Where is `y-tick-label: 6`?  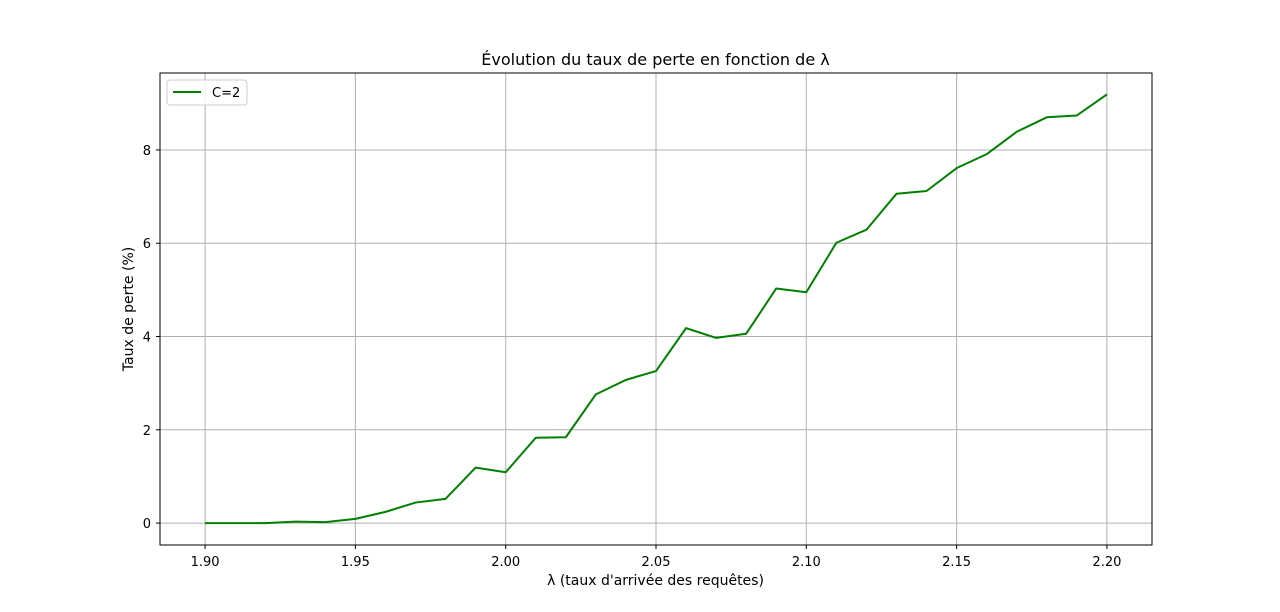
y-tick-label: 6 is located at coordinates (147, 244).